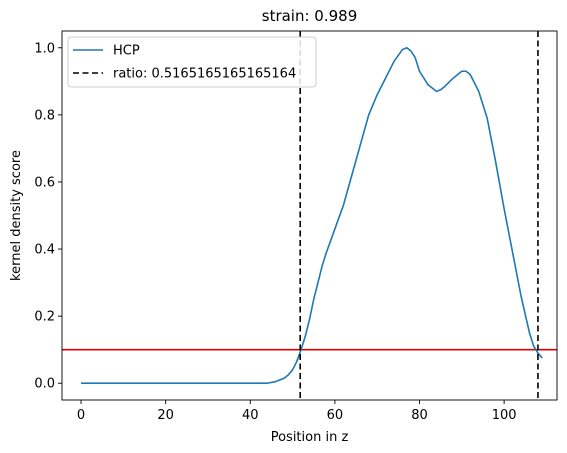 The height and width of the screenshot is (453, 567). What do you see at coordinates (335, 415) in the screenshot?
I see `x-tick-label: 60` at bounding box center [335, 415].